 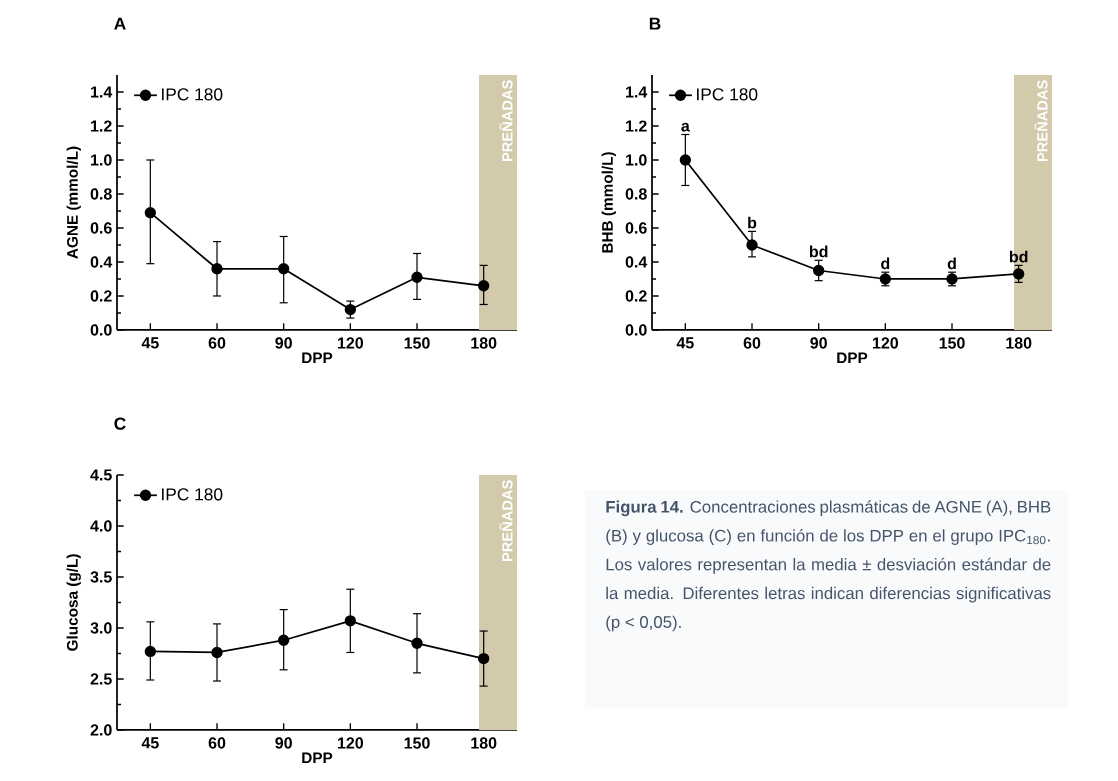 What do you see at coordinates (73, 602) in the screenshot?
I see `y-axis-title: Glucosa (g/L)` at bounding box center [73, 602].